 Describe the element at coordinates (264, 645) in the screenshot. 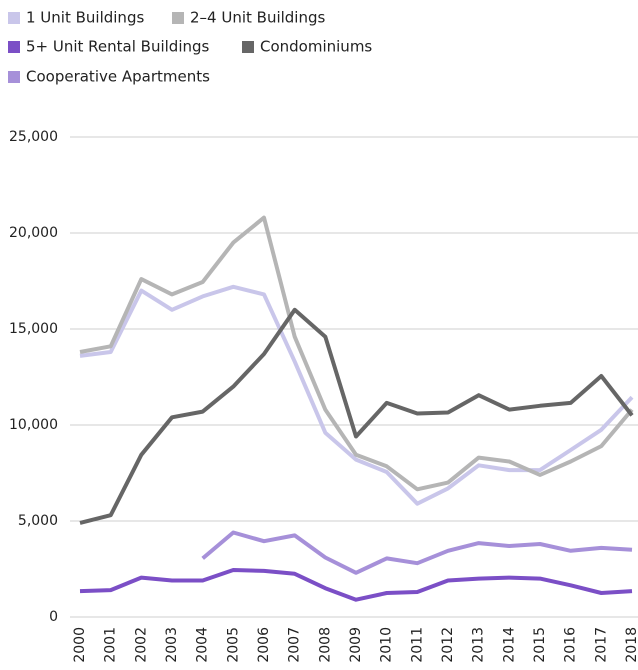

I see `x-tick-label: 2006` at that location.